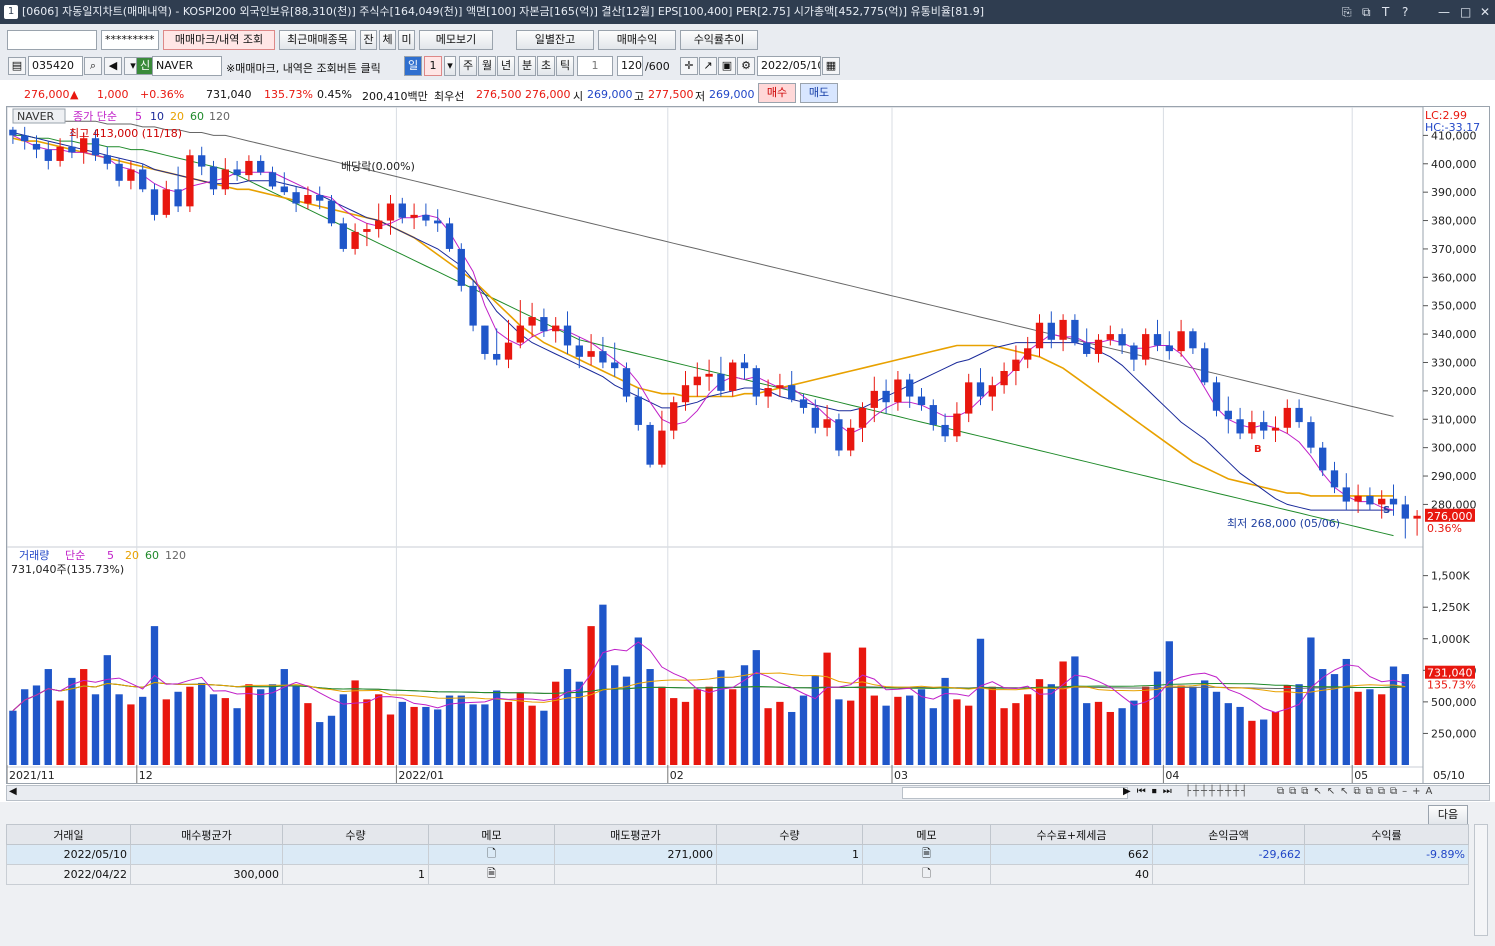 The height and width of the screenshot is (946, 1495). Describe the element at coordinates (1366, 12) in the screenshot. I see `duplicate-window-icon: ⧉` at that location.